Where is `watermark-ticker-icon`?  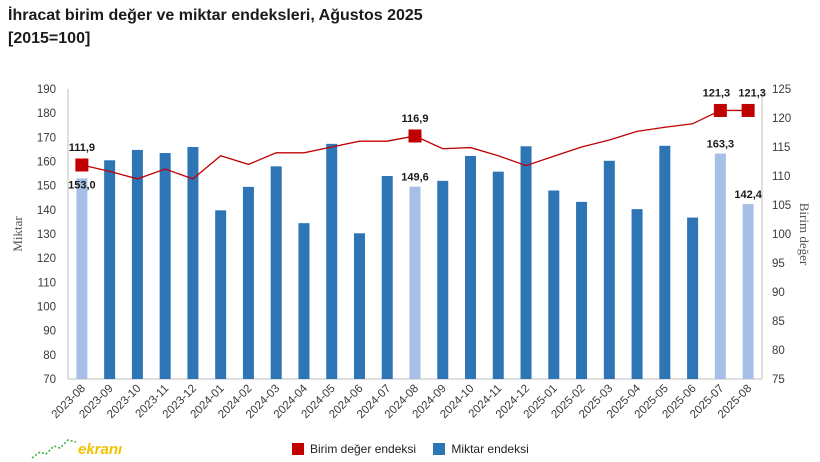
watermark-ticker-icon is located at coordinates (54, 449).